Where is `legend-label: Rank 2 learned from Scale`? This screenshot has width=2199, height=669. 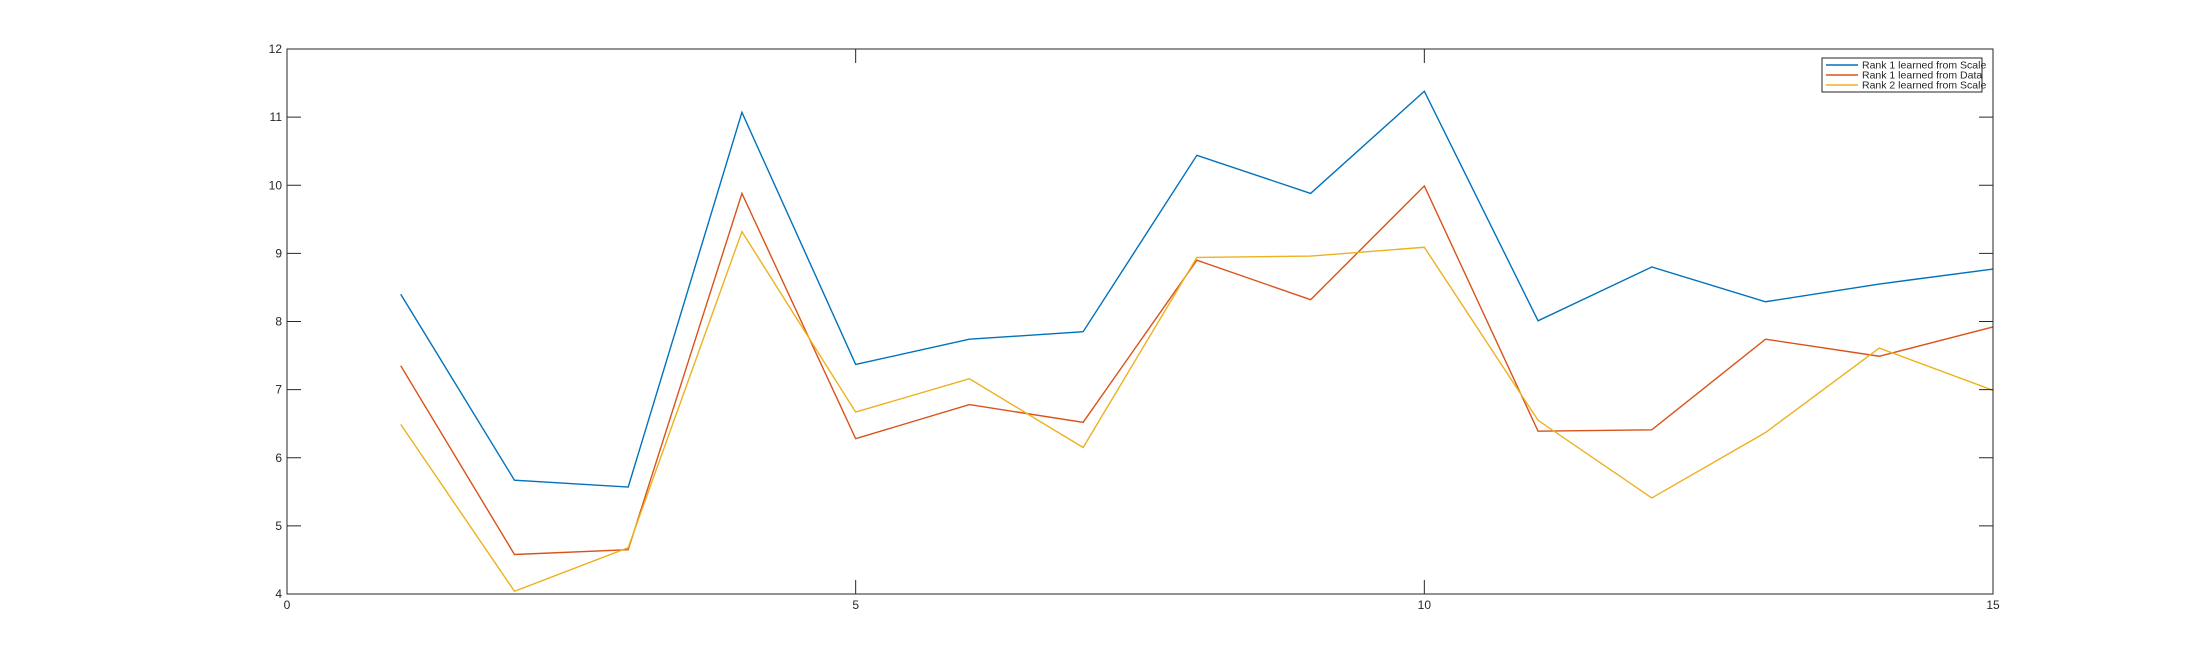 legend-label: Rank 2 learned from Scale is located at coordinates (1924, 86).